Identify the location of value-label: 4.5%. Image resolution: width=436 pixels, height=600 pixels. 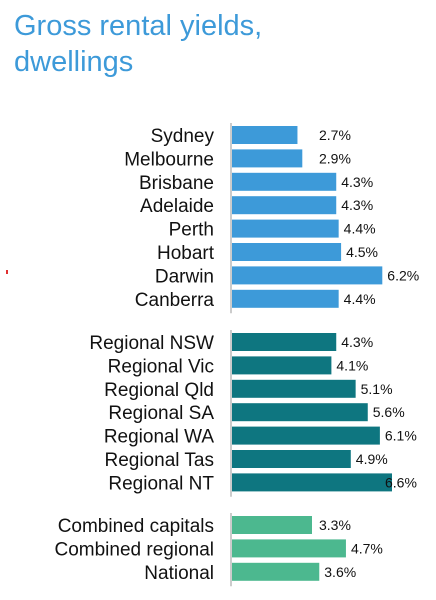
(362, 252).